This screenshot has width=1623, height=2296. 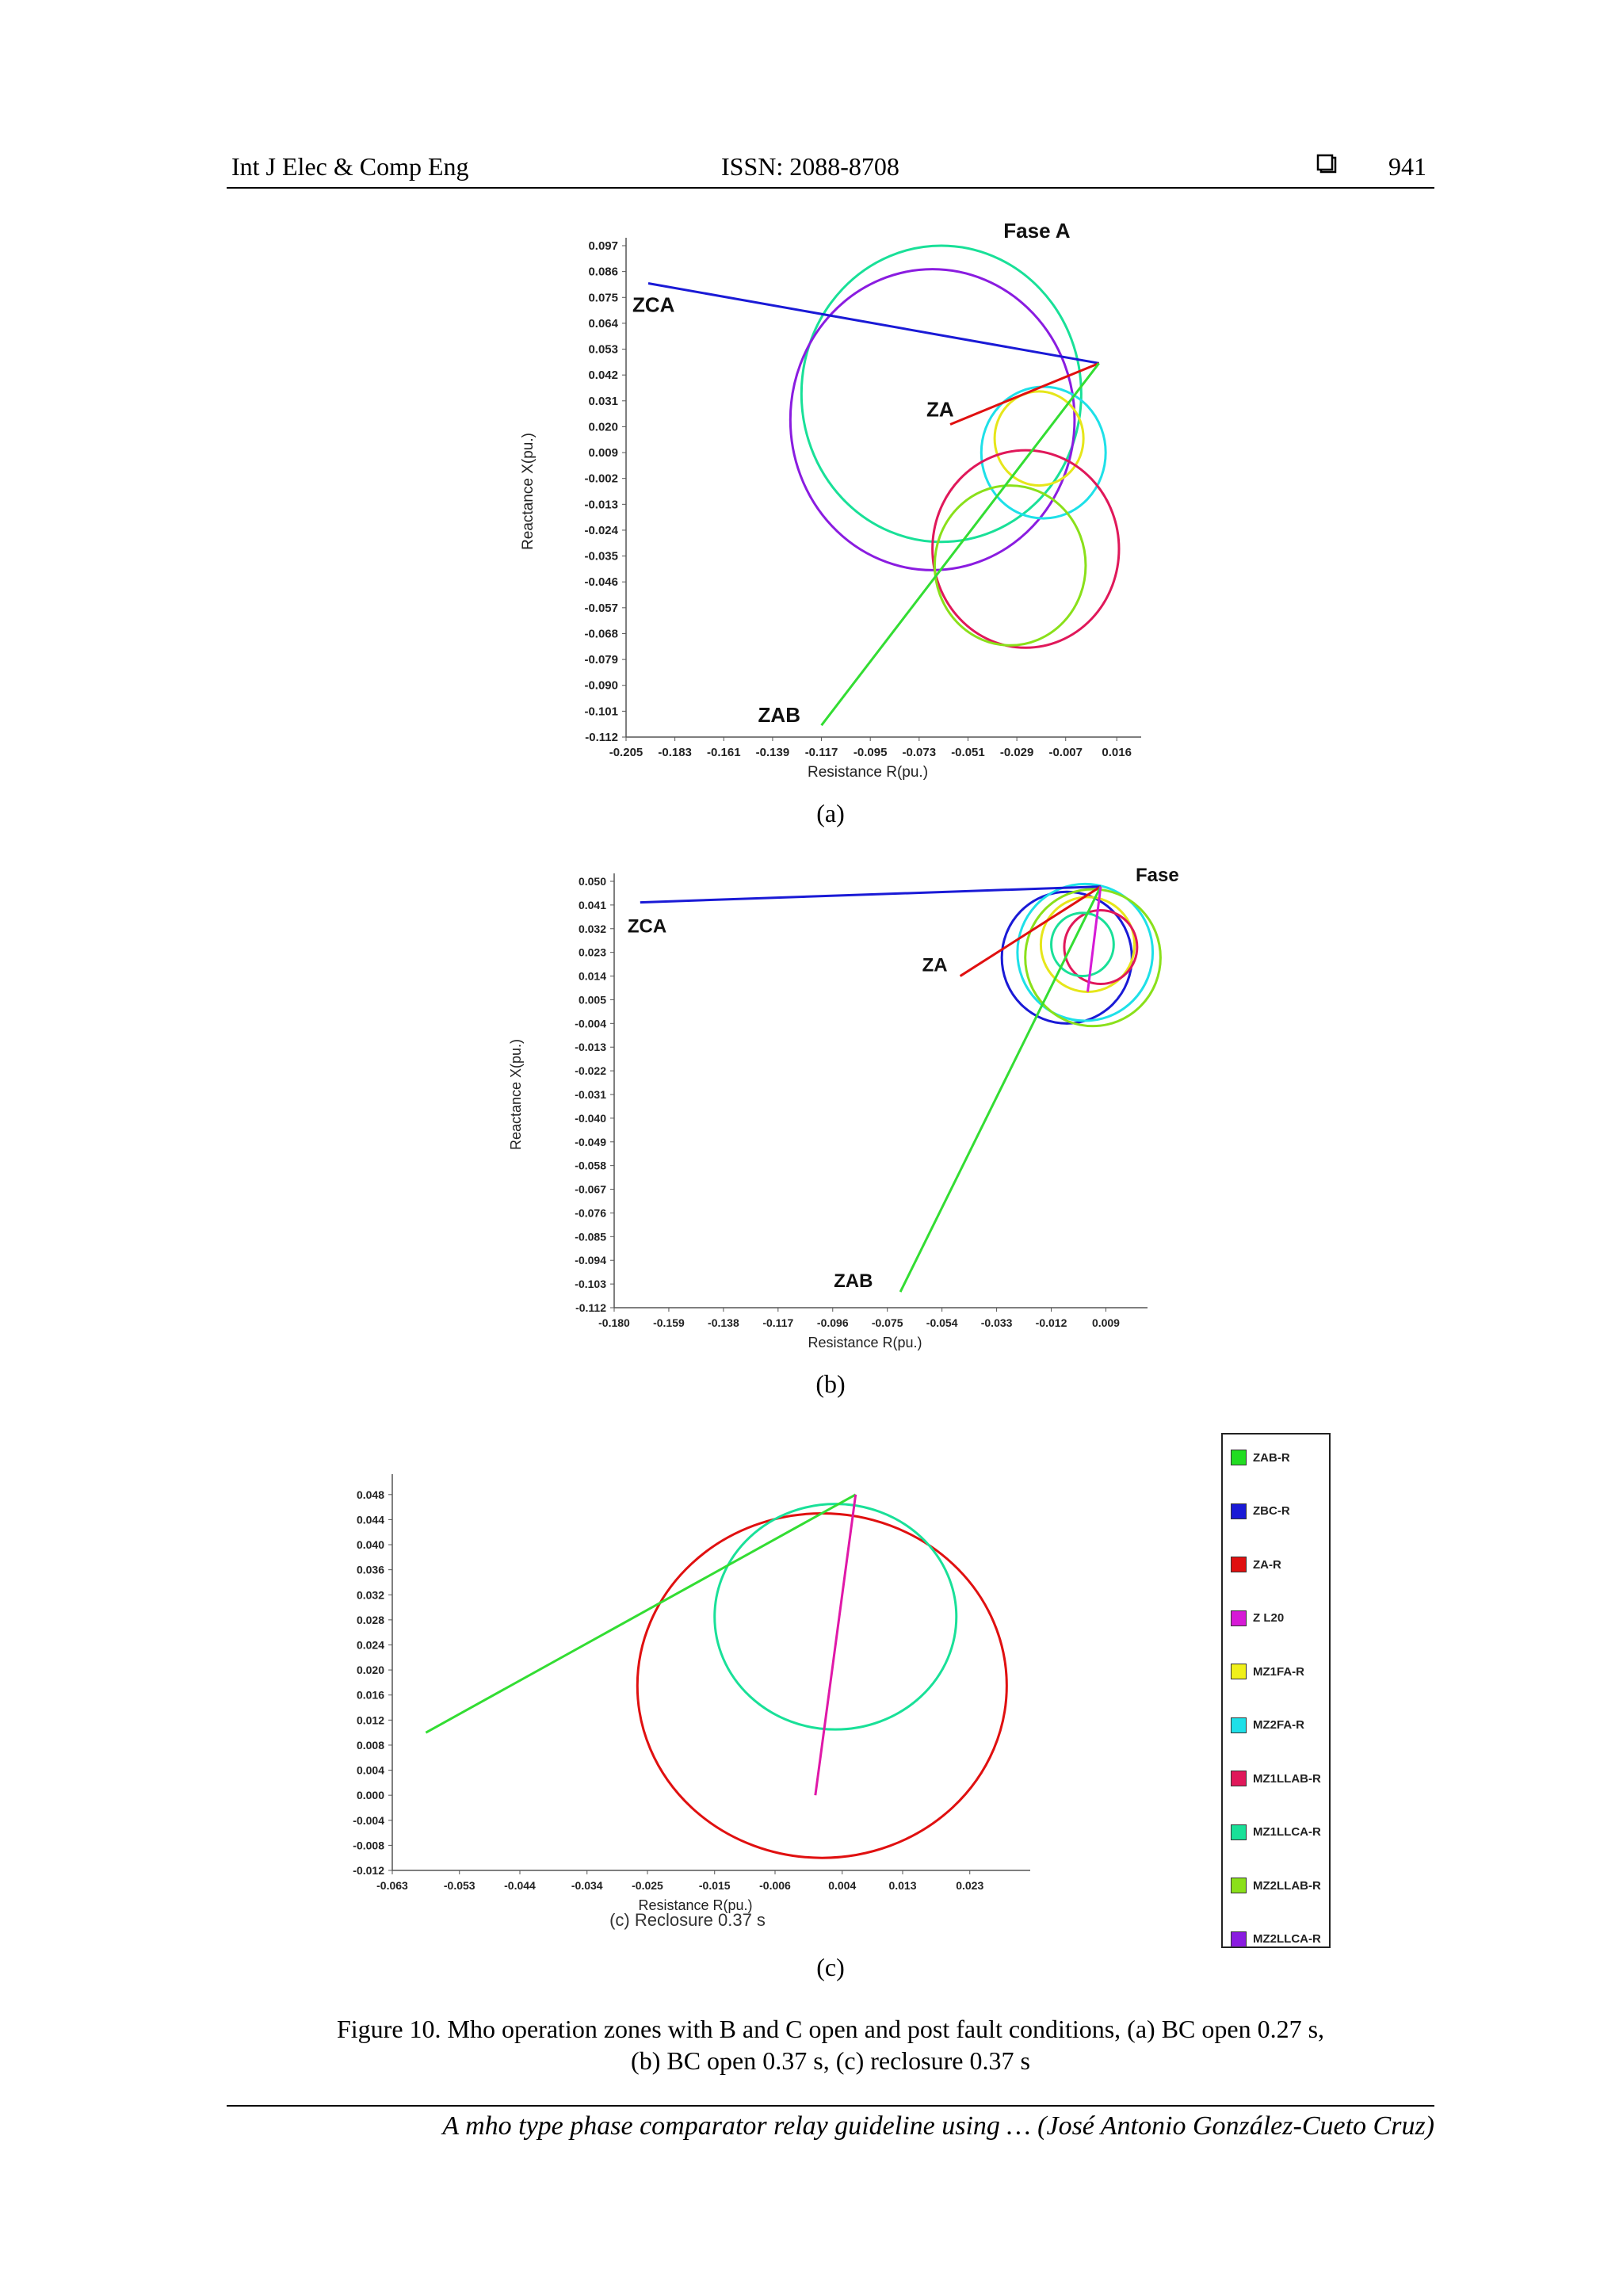 I want to click on x-tick-label: -0.051, so click(x=968, y=752).